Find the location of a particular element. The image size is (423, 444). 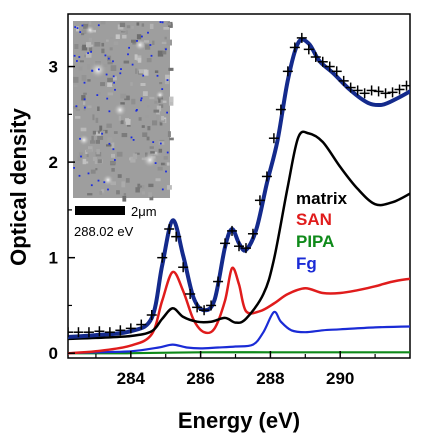

y-tick-label: 1 is located at coordinates (53, 258).